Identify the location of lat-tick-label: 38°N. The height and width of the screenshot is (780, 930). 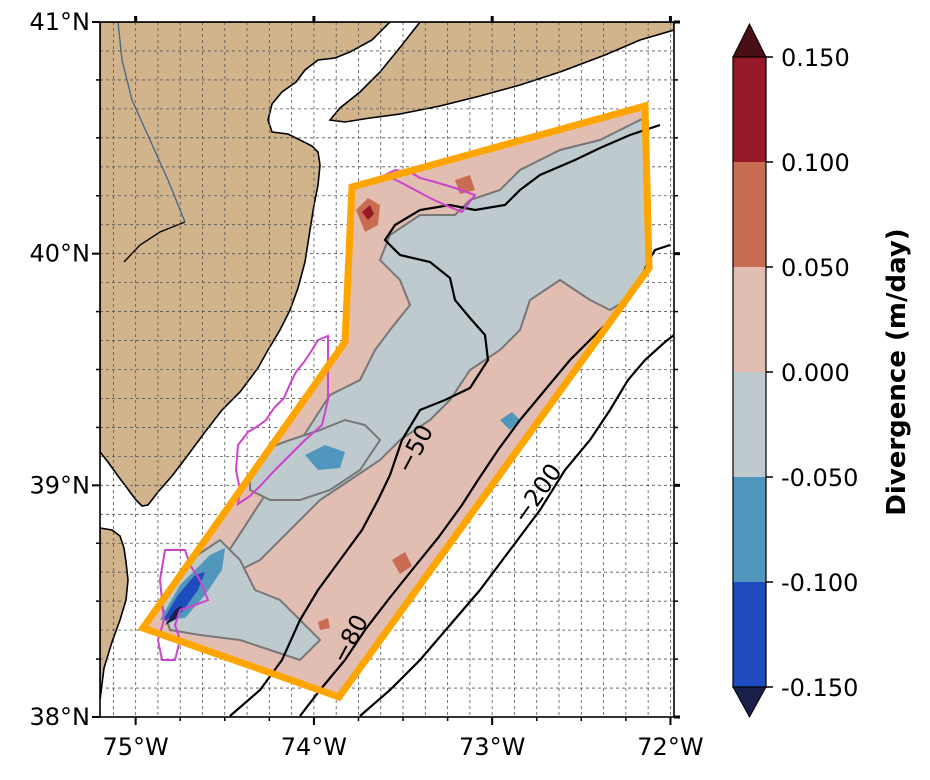
(60, 717).